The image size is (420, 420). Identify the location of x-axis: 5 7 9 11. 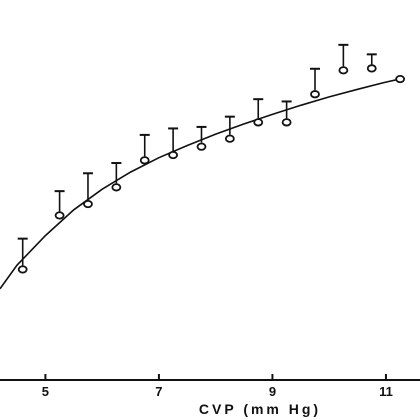
(210, 386).